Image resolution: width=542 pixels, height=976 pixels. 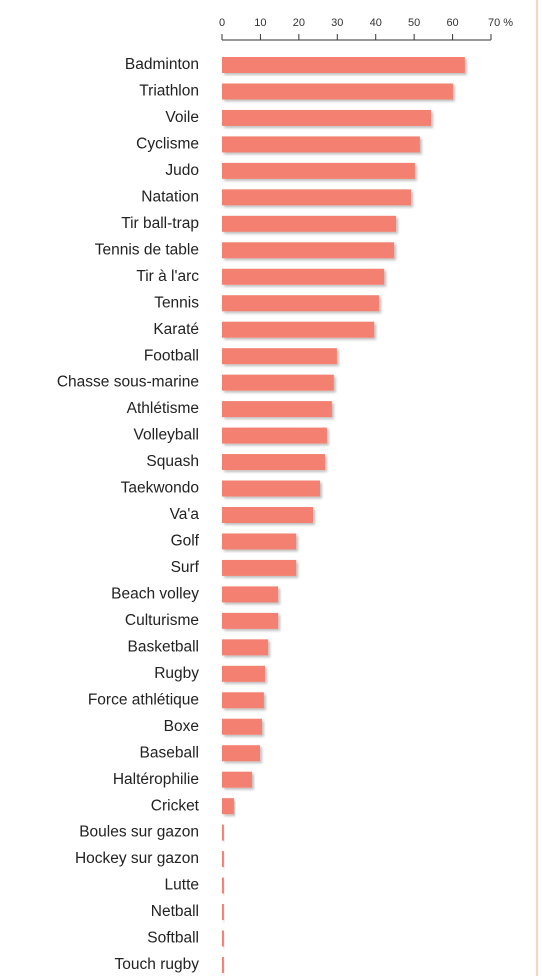 What do you see at coordinates (176, 673) in the screenshot?
I see `category-label: Rugby` at bounding box center [176, 673].